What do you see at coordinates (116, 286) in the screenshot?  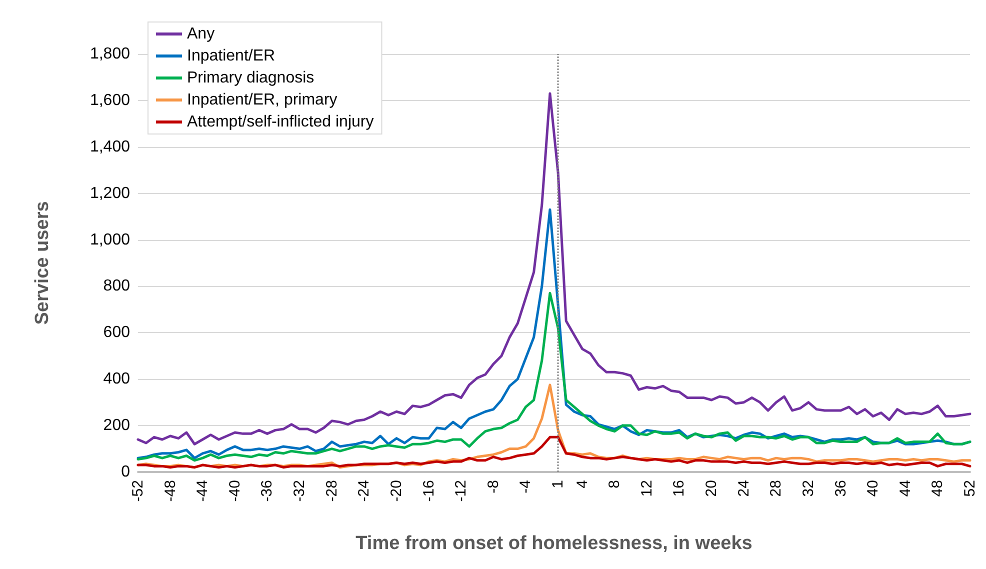 I see `y-tick-label: 800` at bounding box center [116, 286].